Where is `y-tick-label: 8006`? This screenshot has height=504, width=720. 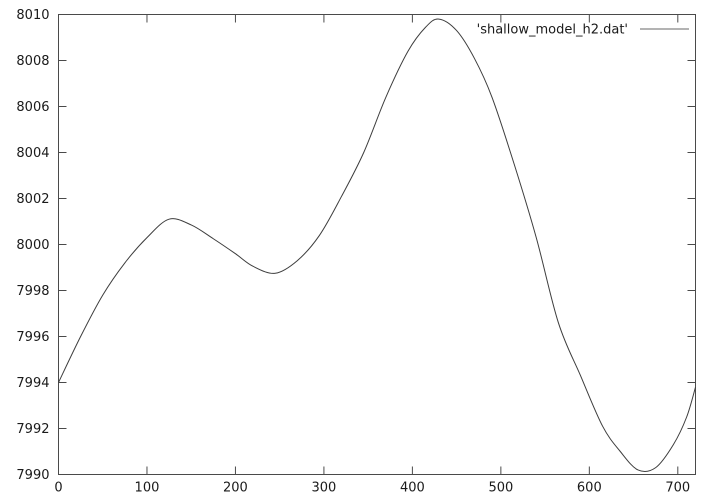
y-tick-label: 8006 is located at coordinates (32, 107).